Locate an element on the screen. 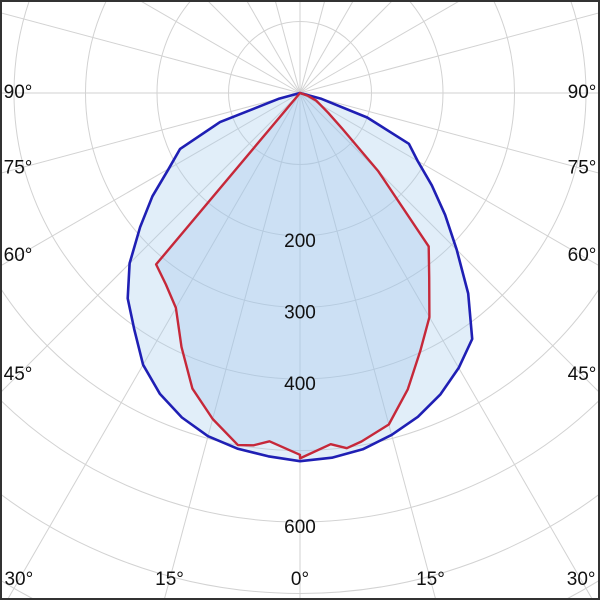  angle-axis-label: 0° is located at coordinates (300, 579).